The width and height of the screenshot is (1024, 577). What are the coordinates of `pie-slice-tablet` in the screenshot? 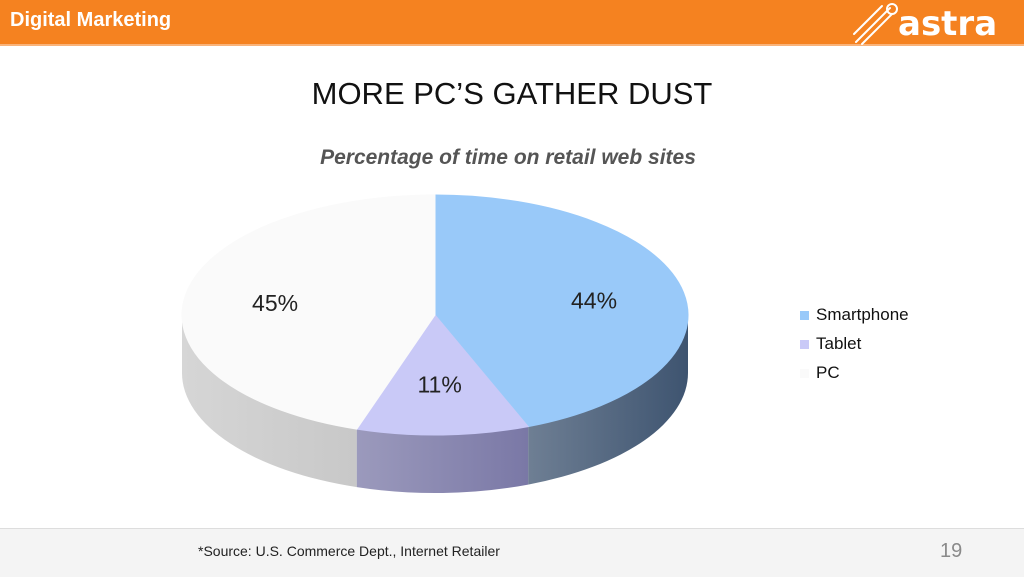 It's located at (442, 375).